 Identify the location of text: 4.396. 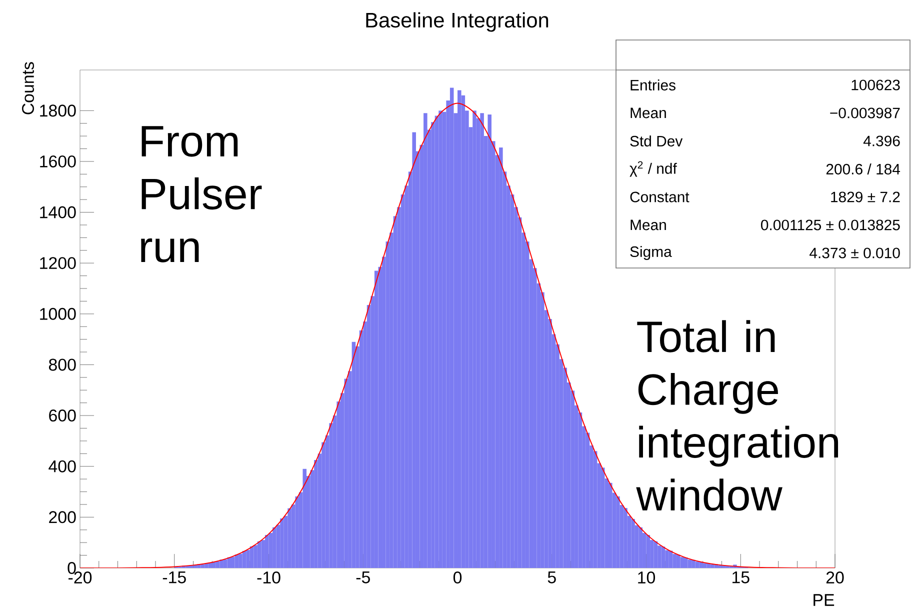
(881, 141).